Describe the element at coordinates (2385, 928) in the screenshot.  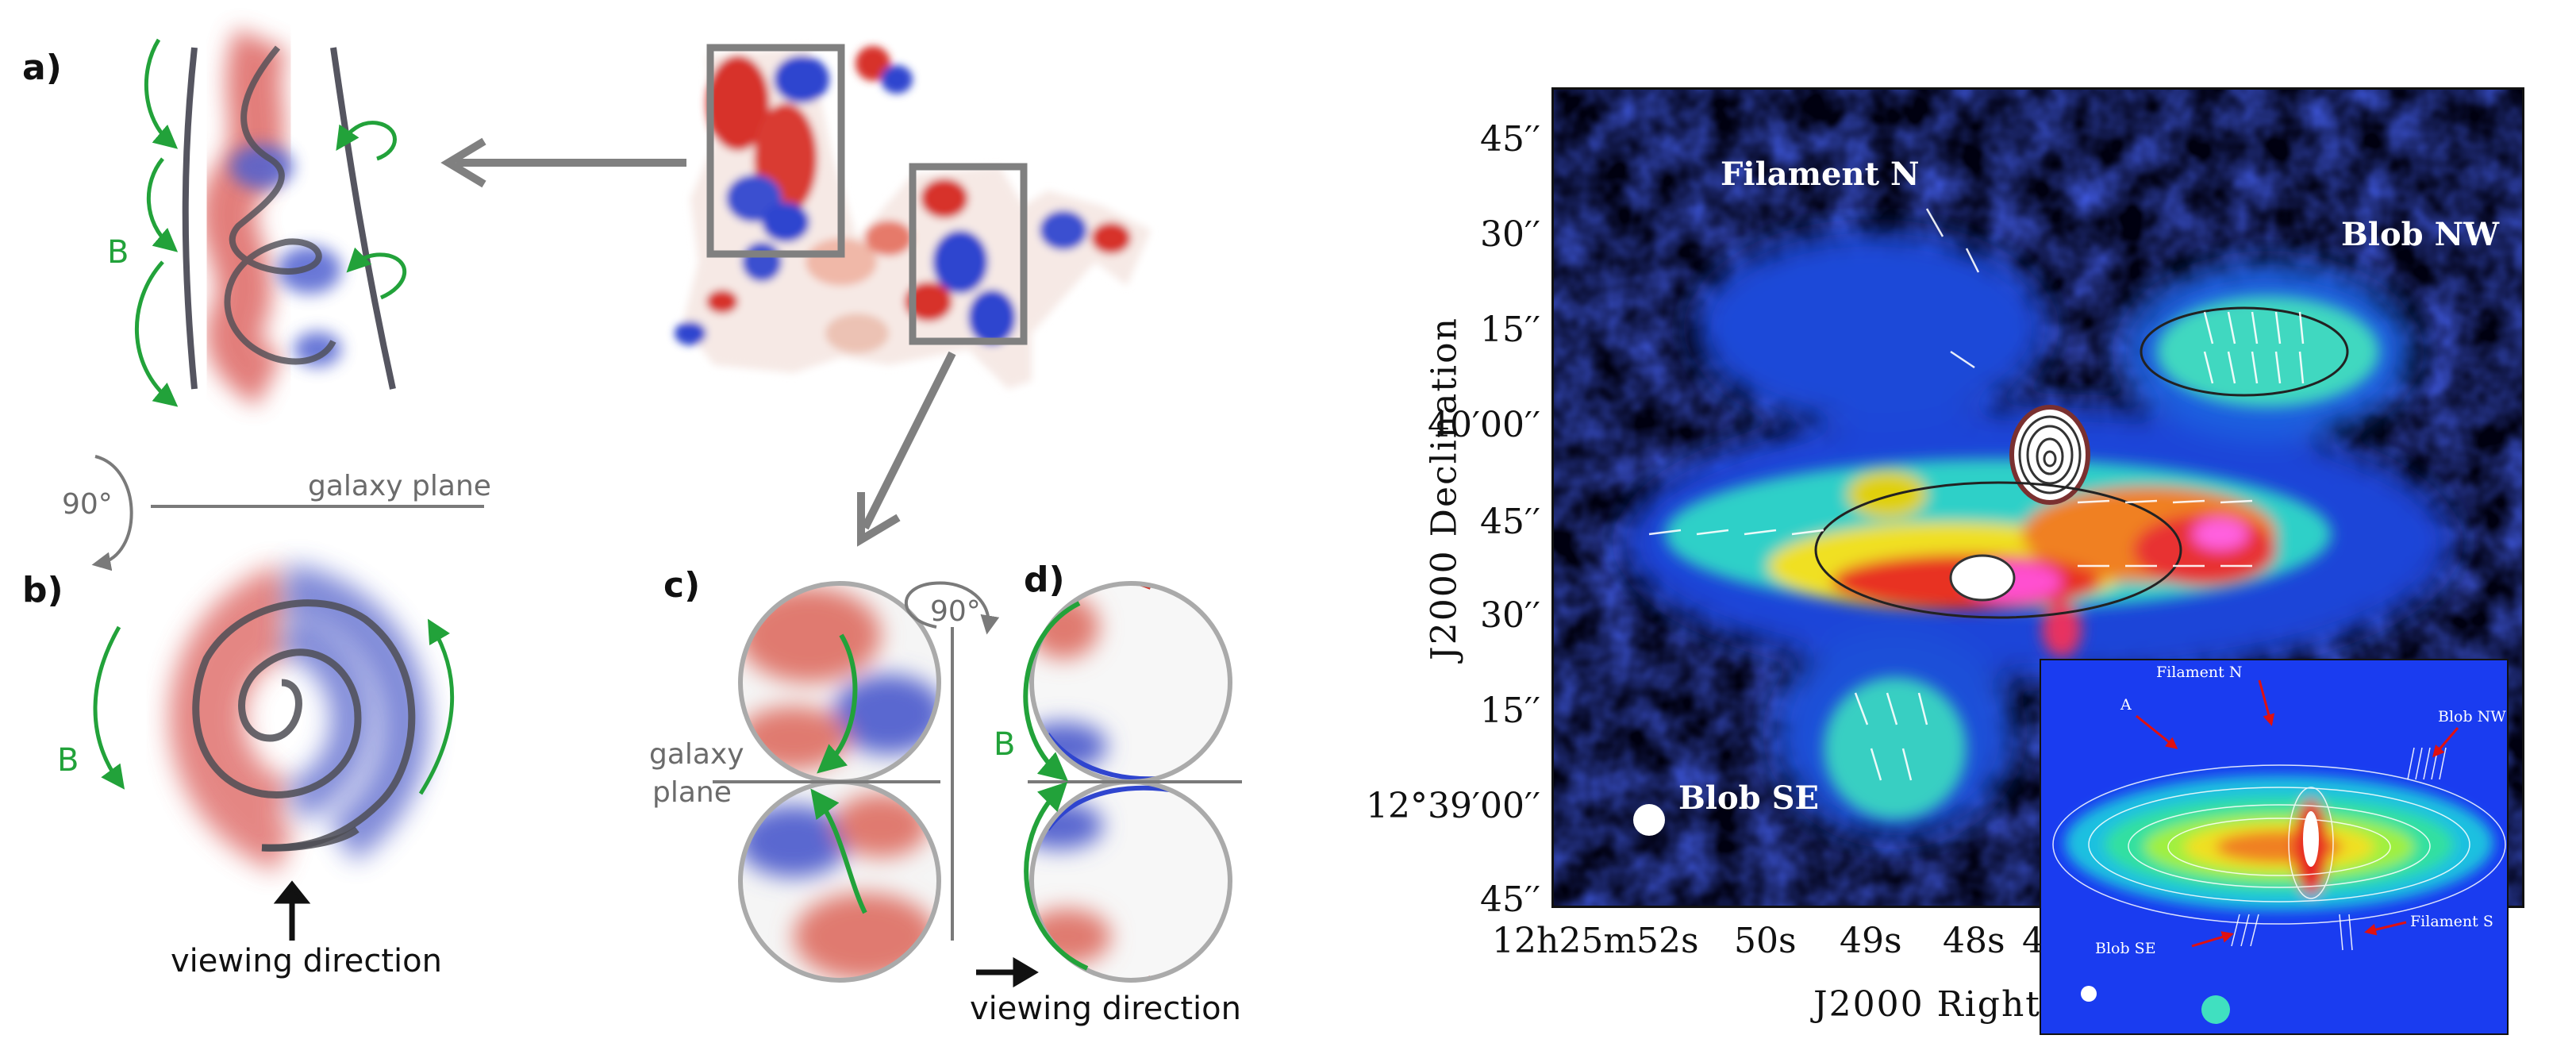
I see `inset-arrow-filament-s` at that location.